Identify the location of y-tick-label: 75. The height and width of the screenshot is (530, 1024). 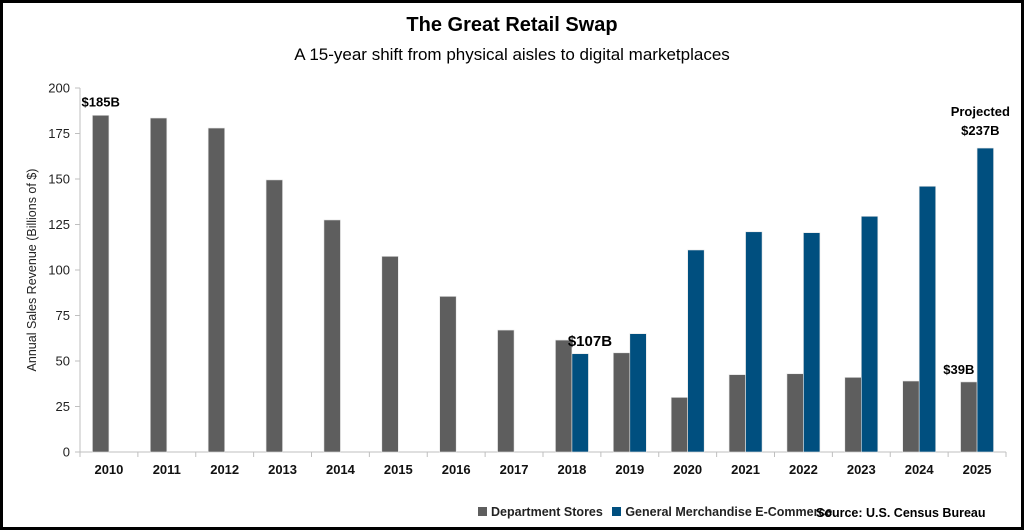
(63, 315).